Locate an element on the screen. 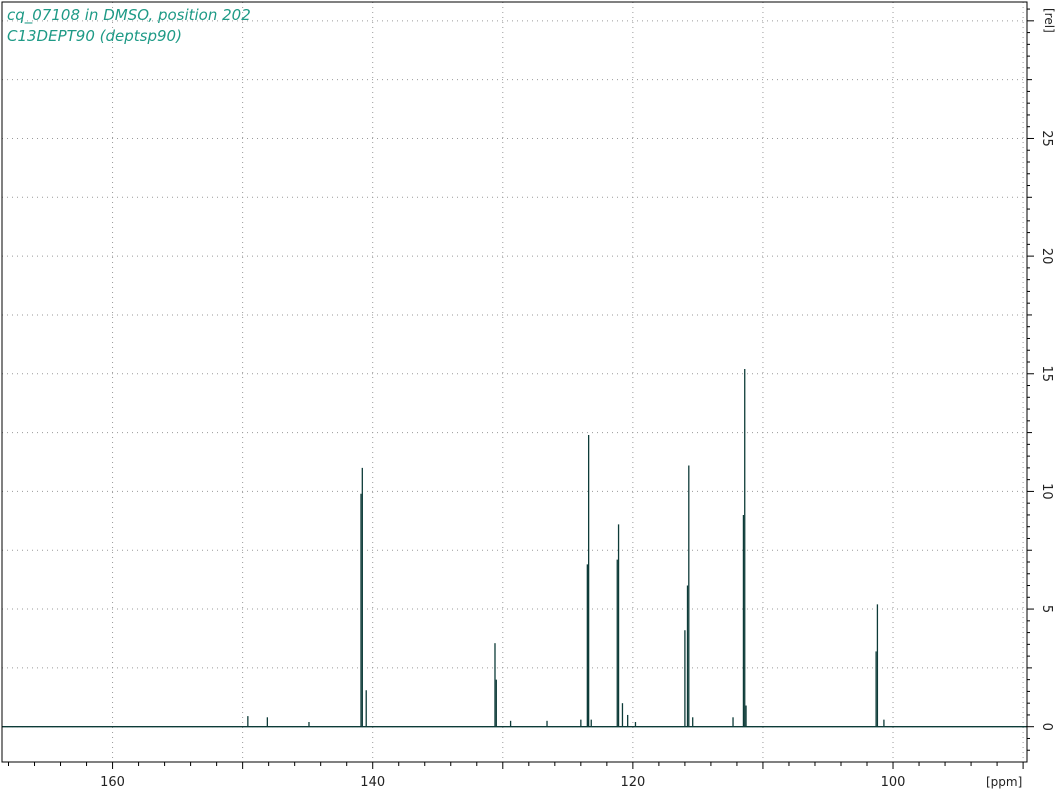  y-tick-label: 10 is located at coordinates (1046, 491).